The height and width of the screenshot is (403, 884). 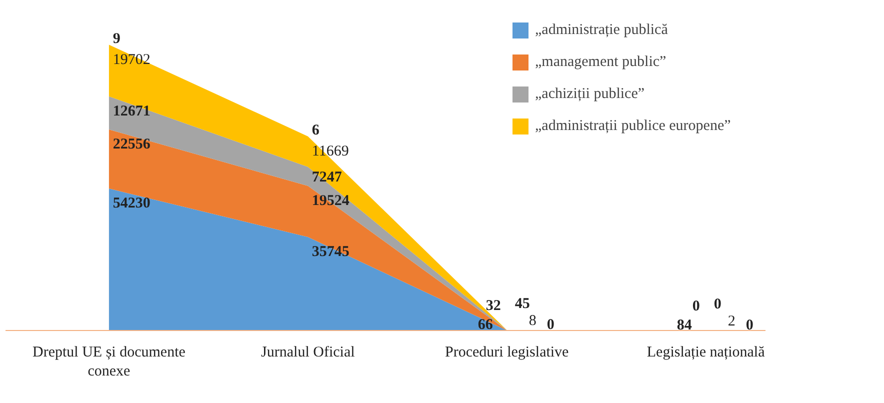 What do you see at coordinates (602, 30) in the screenshot?
I see `legend-label: „administrație publică` at bounding box center [602, 30].